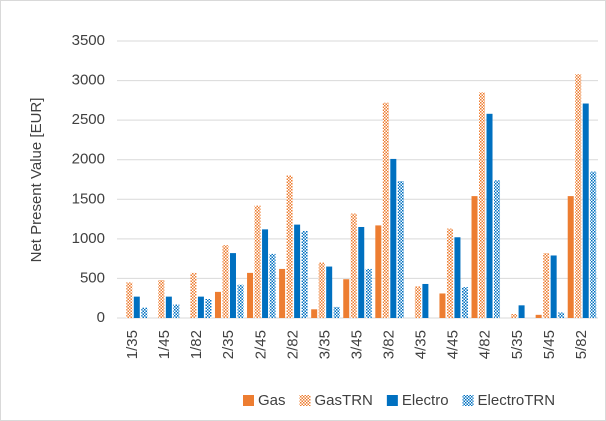 Image resolution: width=606 pixels, height=421 pixels. I want to click on x-tick-label: 4/35, so click(421, 344).